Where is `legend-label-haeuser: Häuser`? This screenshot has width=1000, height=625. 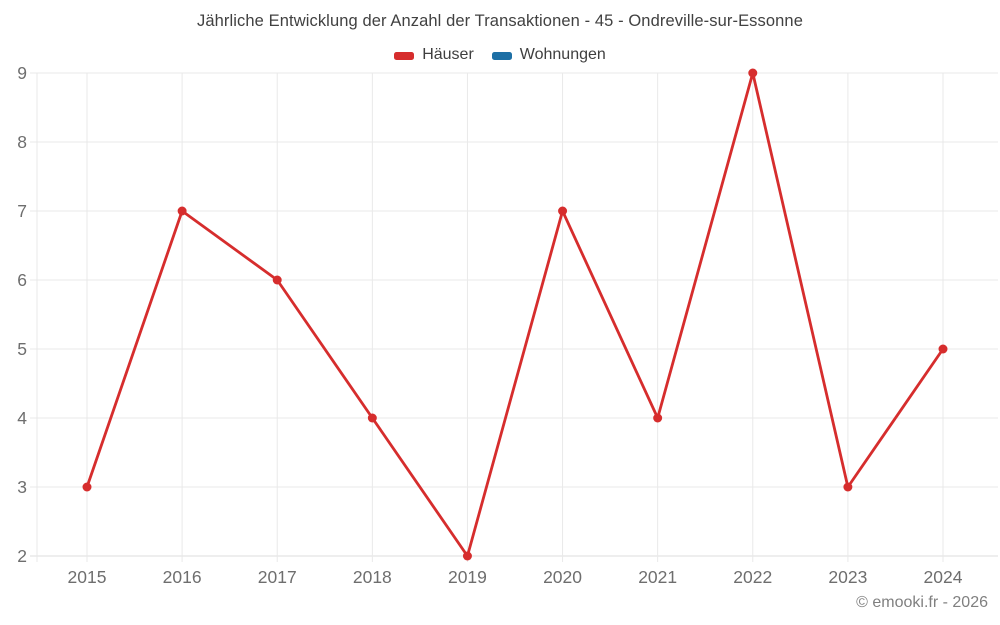
legend-label-haeuser: Häuser is located at coordinates (448, 54).